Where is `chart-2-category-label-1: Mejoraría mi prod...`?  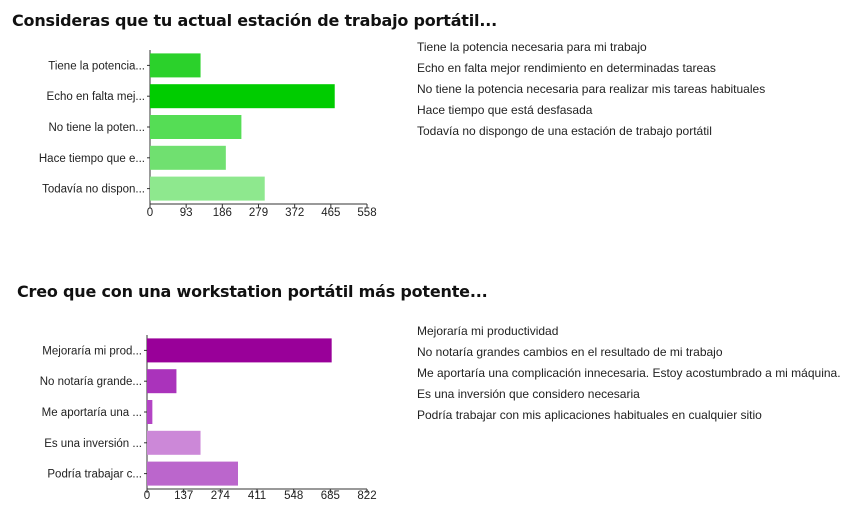
chart-2-category-label-1: Mejoraría mi prod... is located at coordinates (92, 351).